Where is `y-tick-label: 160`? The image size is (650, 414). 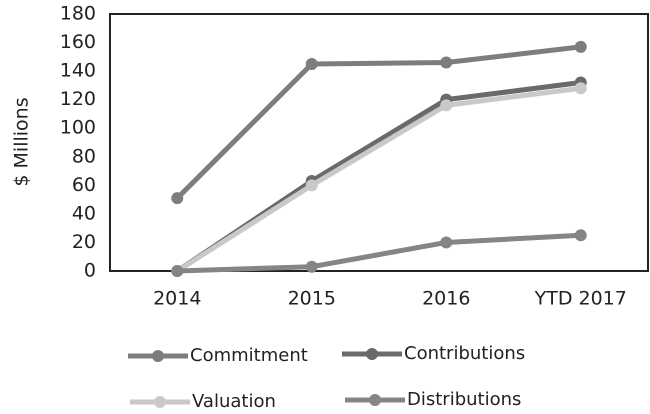
y-tick-label: 160 is located at coordinates (78, 42).